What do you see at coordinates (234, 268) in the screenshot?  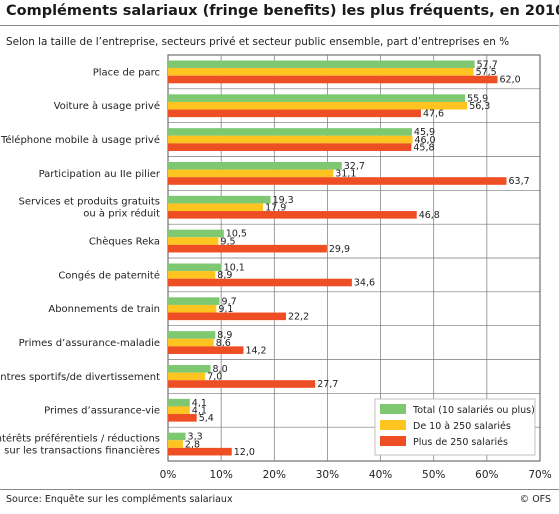 I see `bar-value-label: 10,1` at bounding box center [234, 268].